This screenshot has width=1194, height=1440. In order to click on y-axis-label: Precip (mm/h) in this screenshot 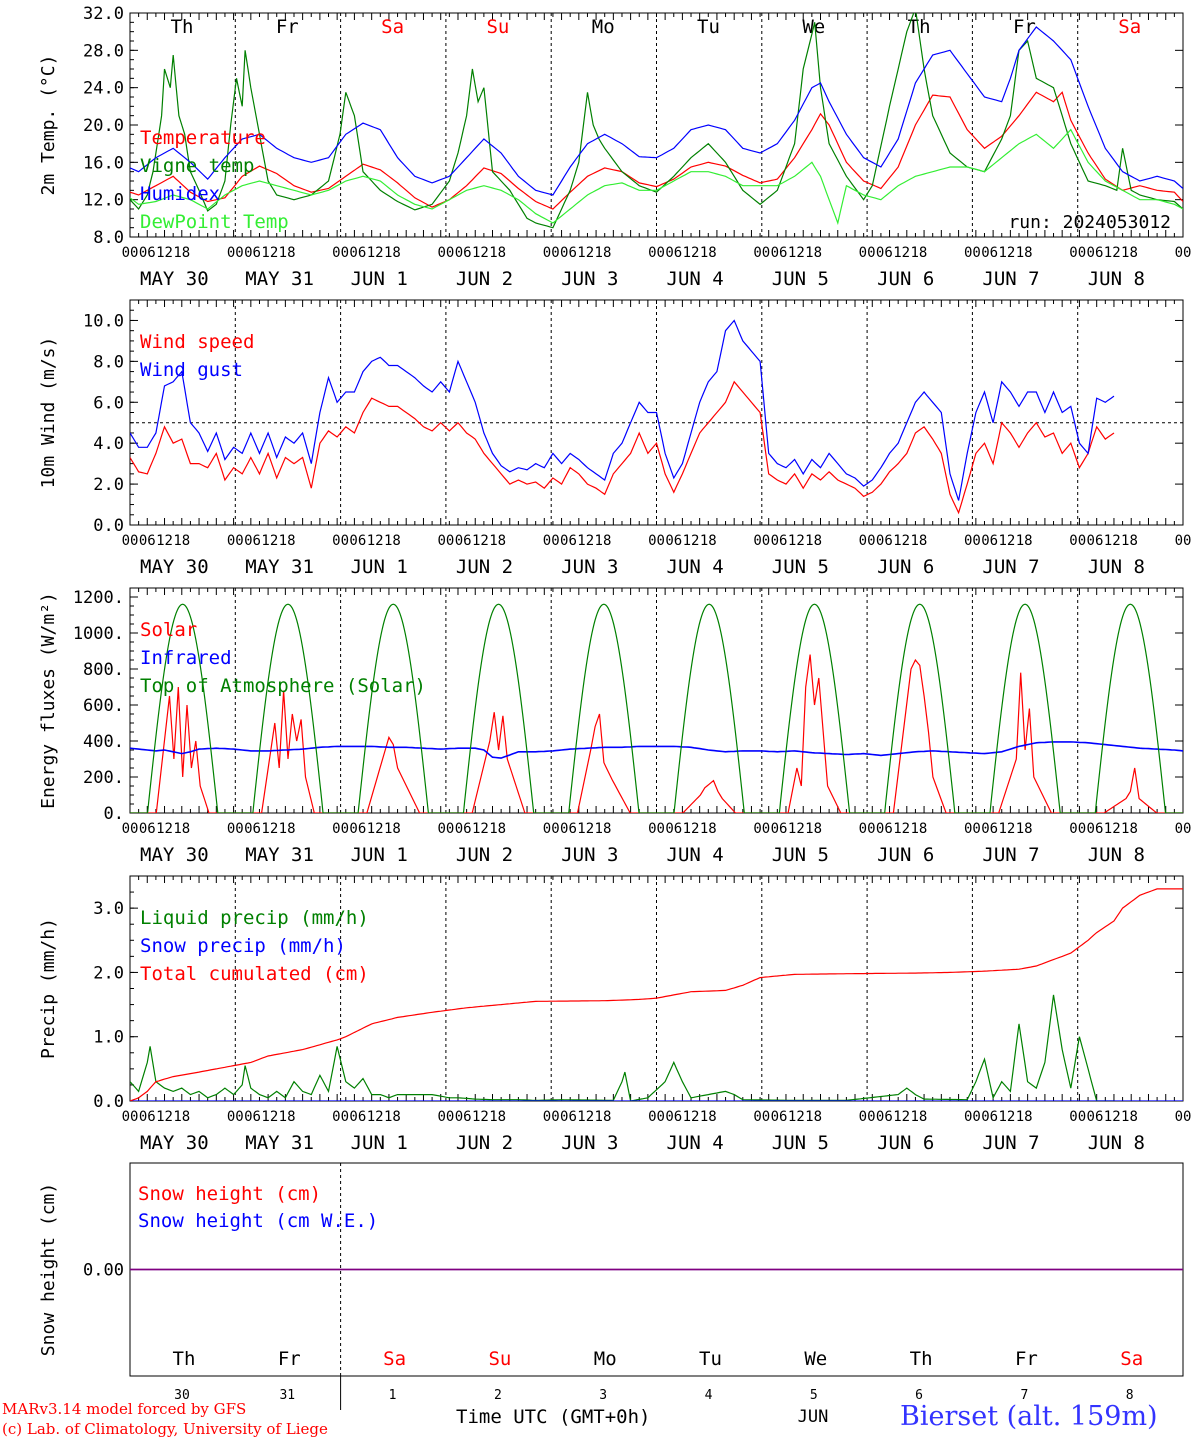, I will do `click(48, 988)`.